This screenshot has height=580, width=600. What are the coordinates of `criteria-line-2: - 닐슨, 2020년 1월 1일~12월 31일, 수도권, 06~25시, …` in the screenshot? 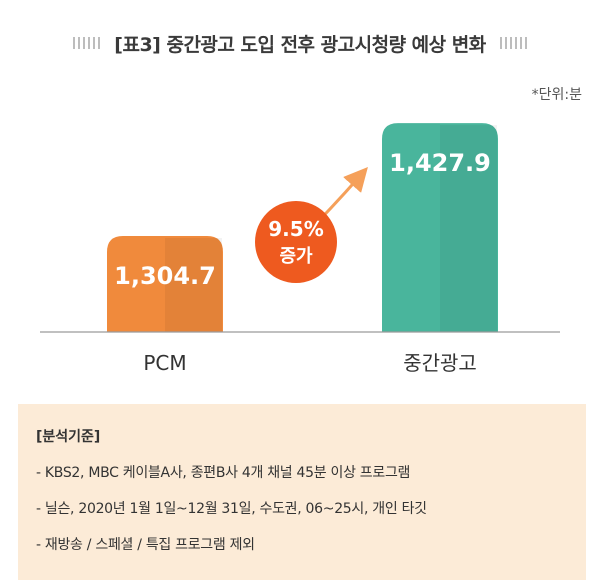 It's located at (231, 509).